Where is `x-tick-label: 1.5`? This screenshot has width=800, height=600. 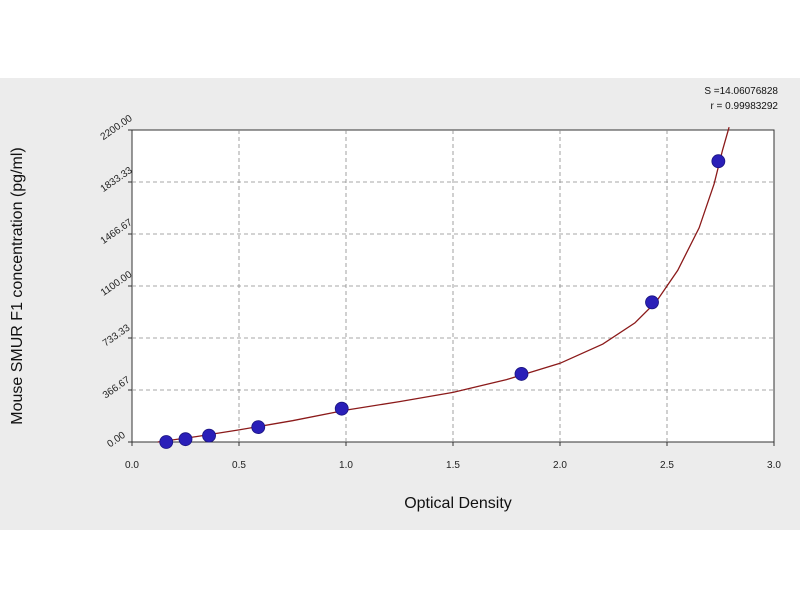 x-tick-label: 1.5 is located at coordinates (453, 465).